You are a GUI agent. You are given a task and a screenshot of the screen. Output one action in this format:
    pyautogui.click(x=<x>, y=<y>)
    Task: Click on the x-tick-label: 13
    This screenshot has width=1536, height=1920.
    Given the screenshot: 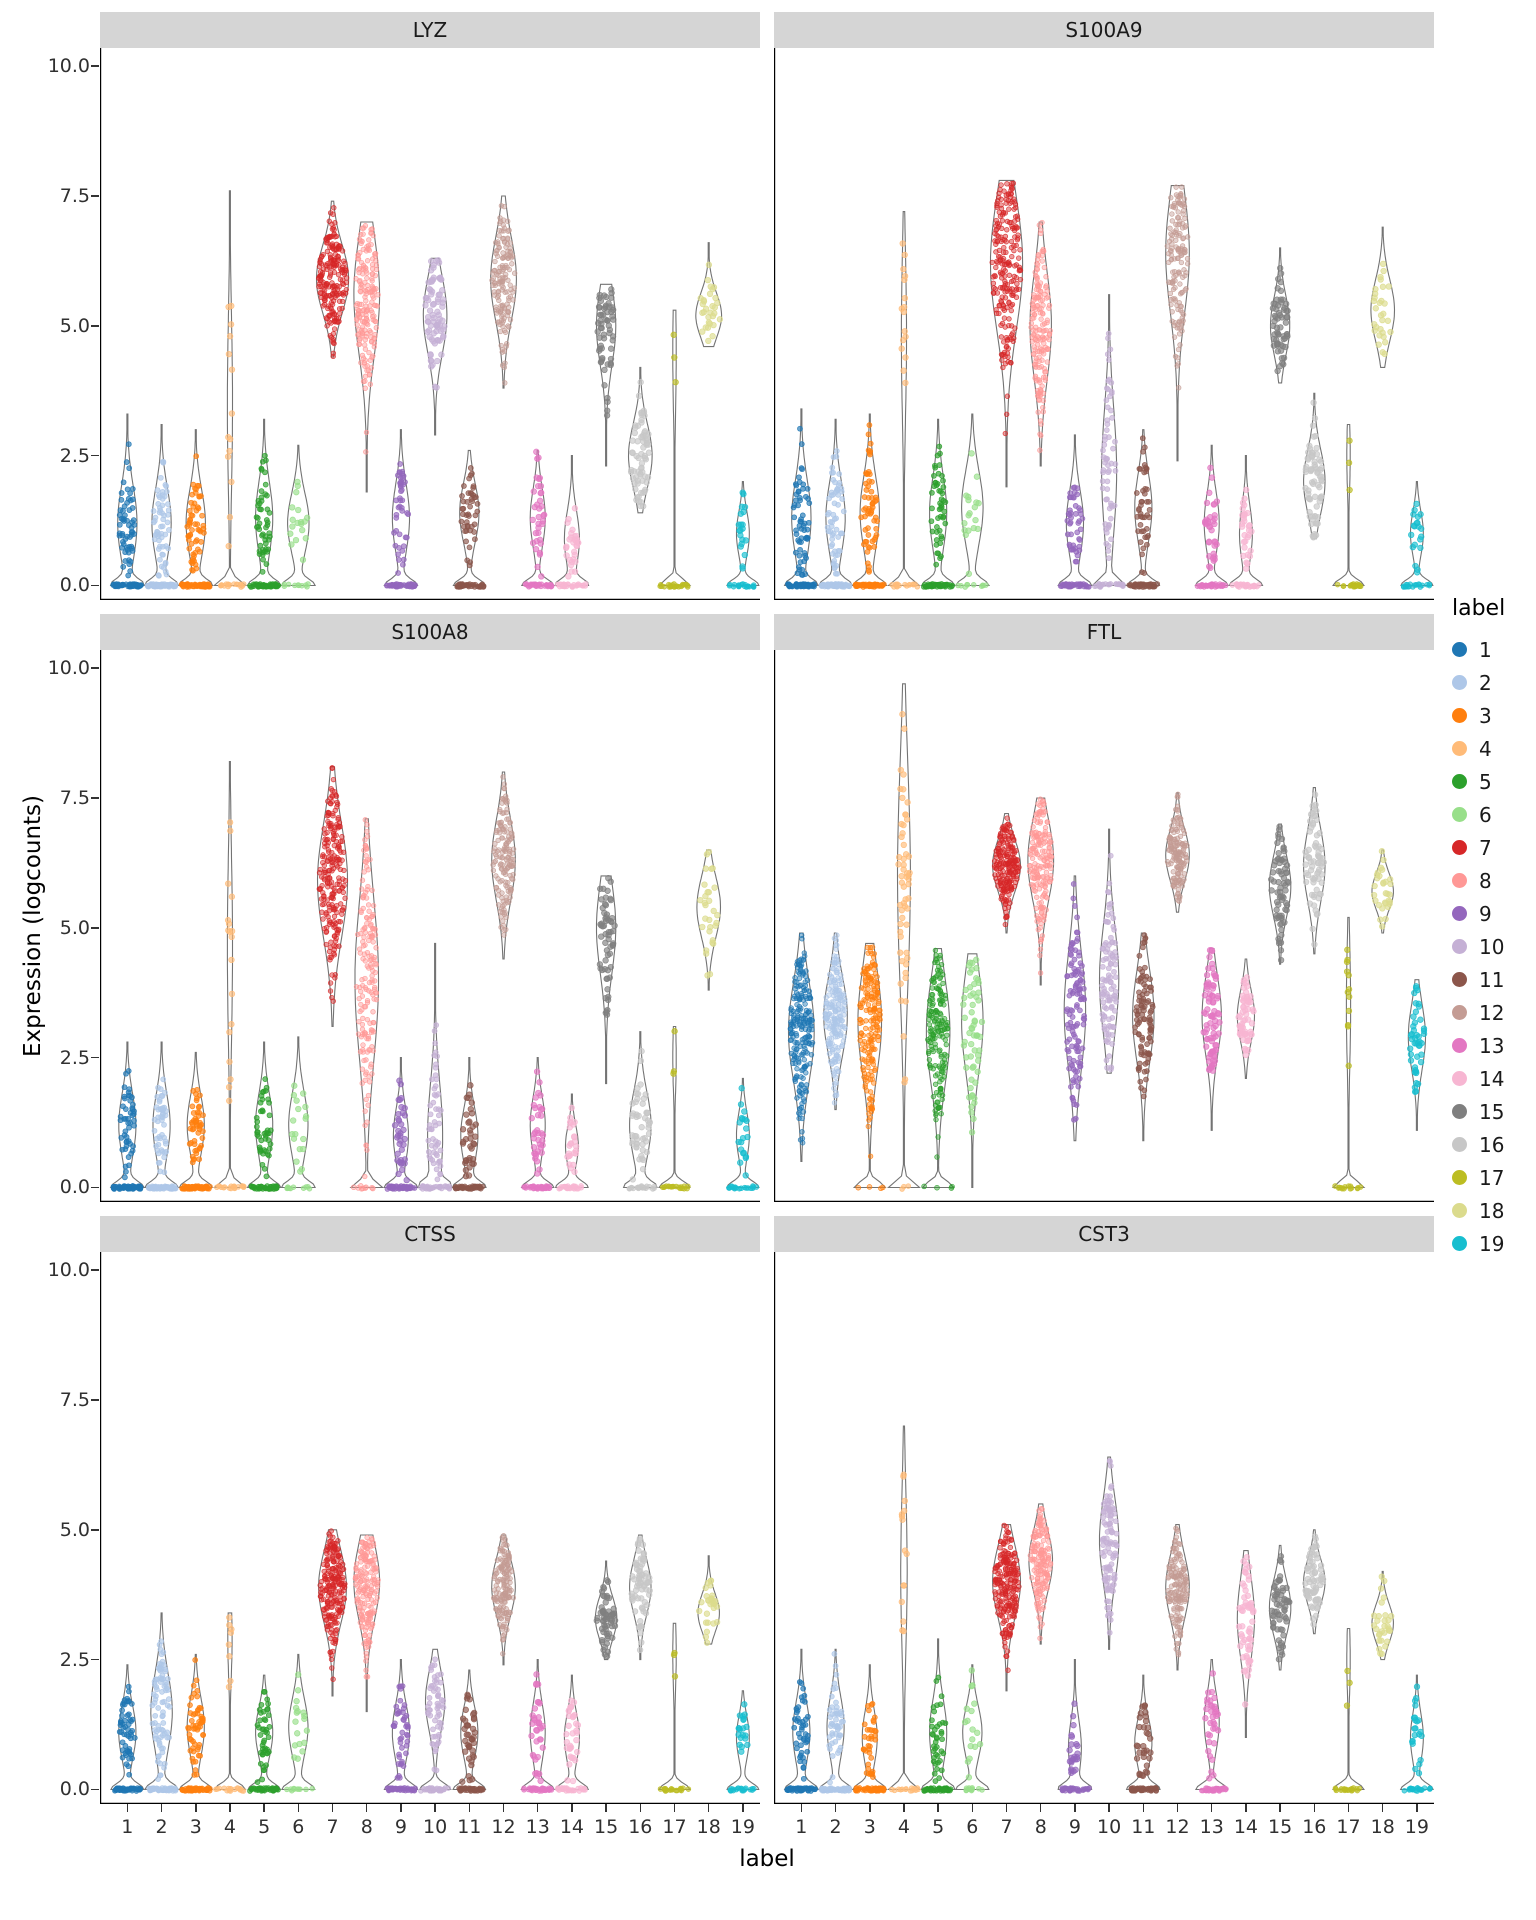 What is the action you would take?
    pyautogui.click(x=1211, y=1827)
    